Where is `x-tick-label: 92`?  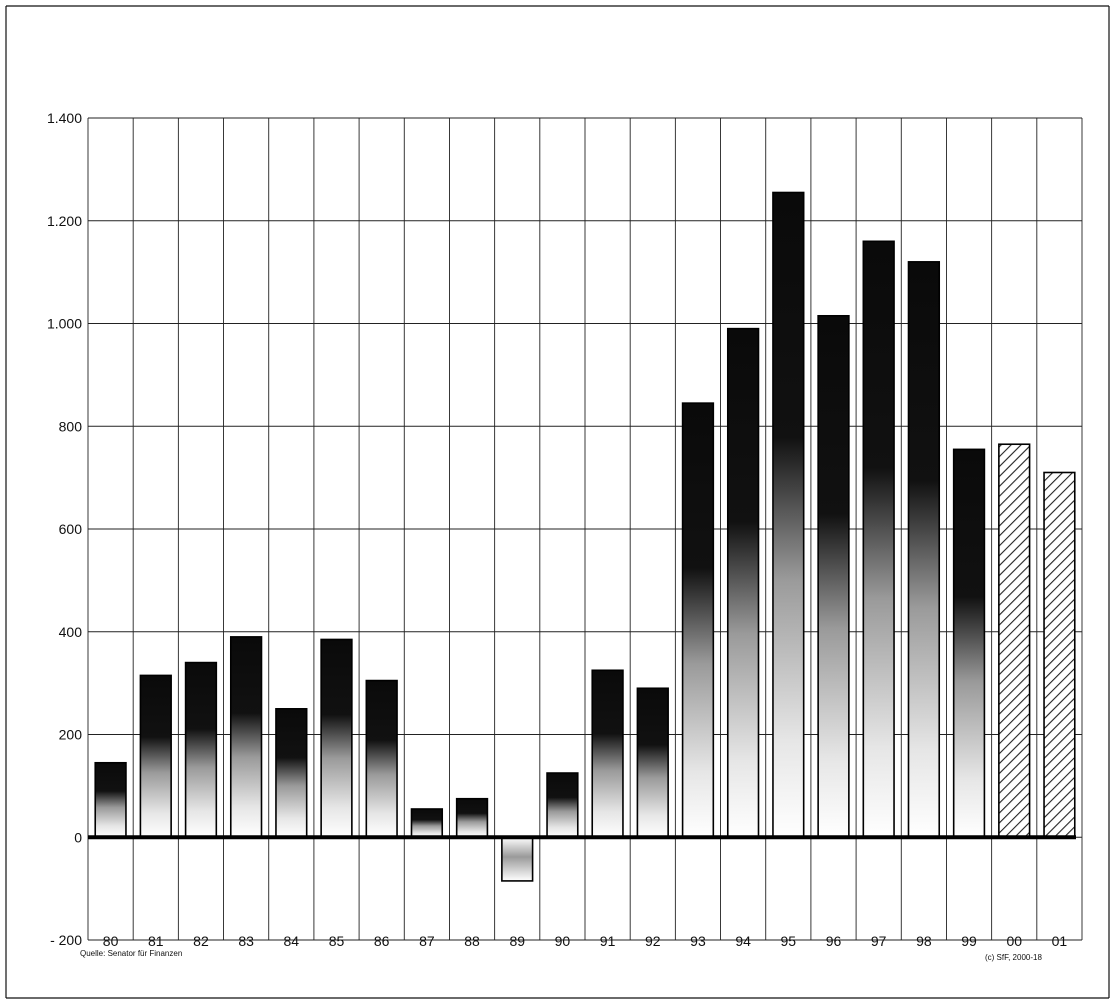 x-tick-label: 92 is located at coordinates (653, 941).